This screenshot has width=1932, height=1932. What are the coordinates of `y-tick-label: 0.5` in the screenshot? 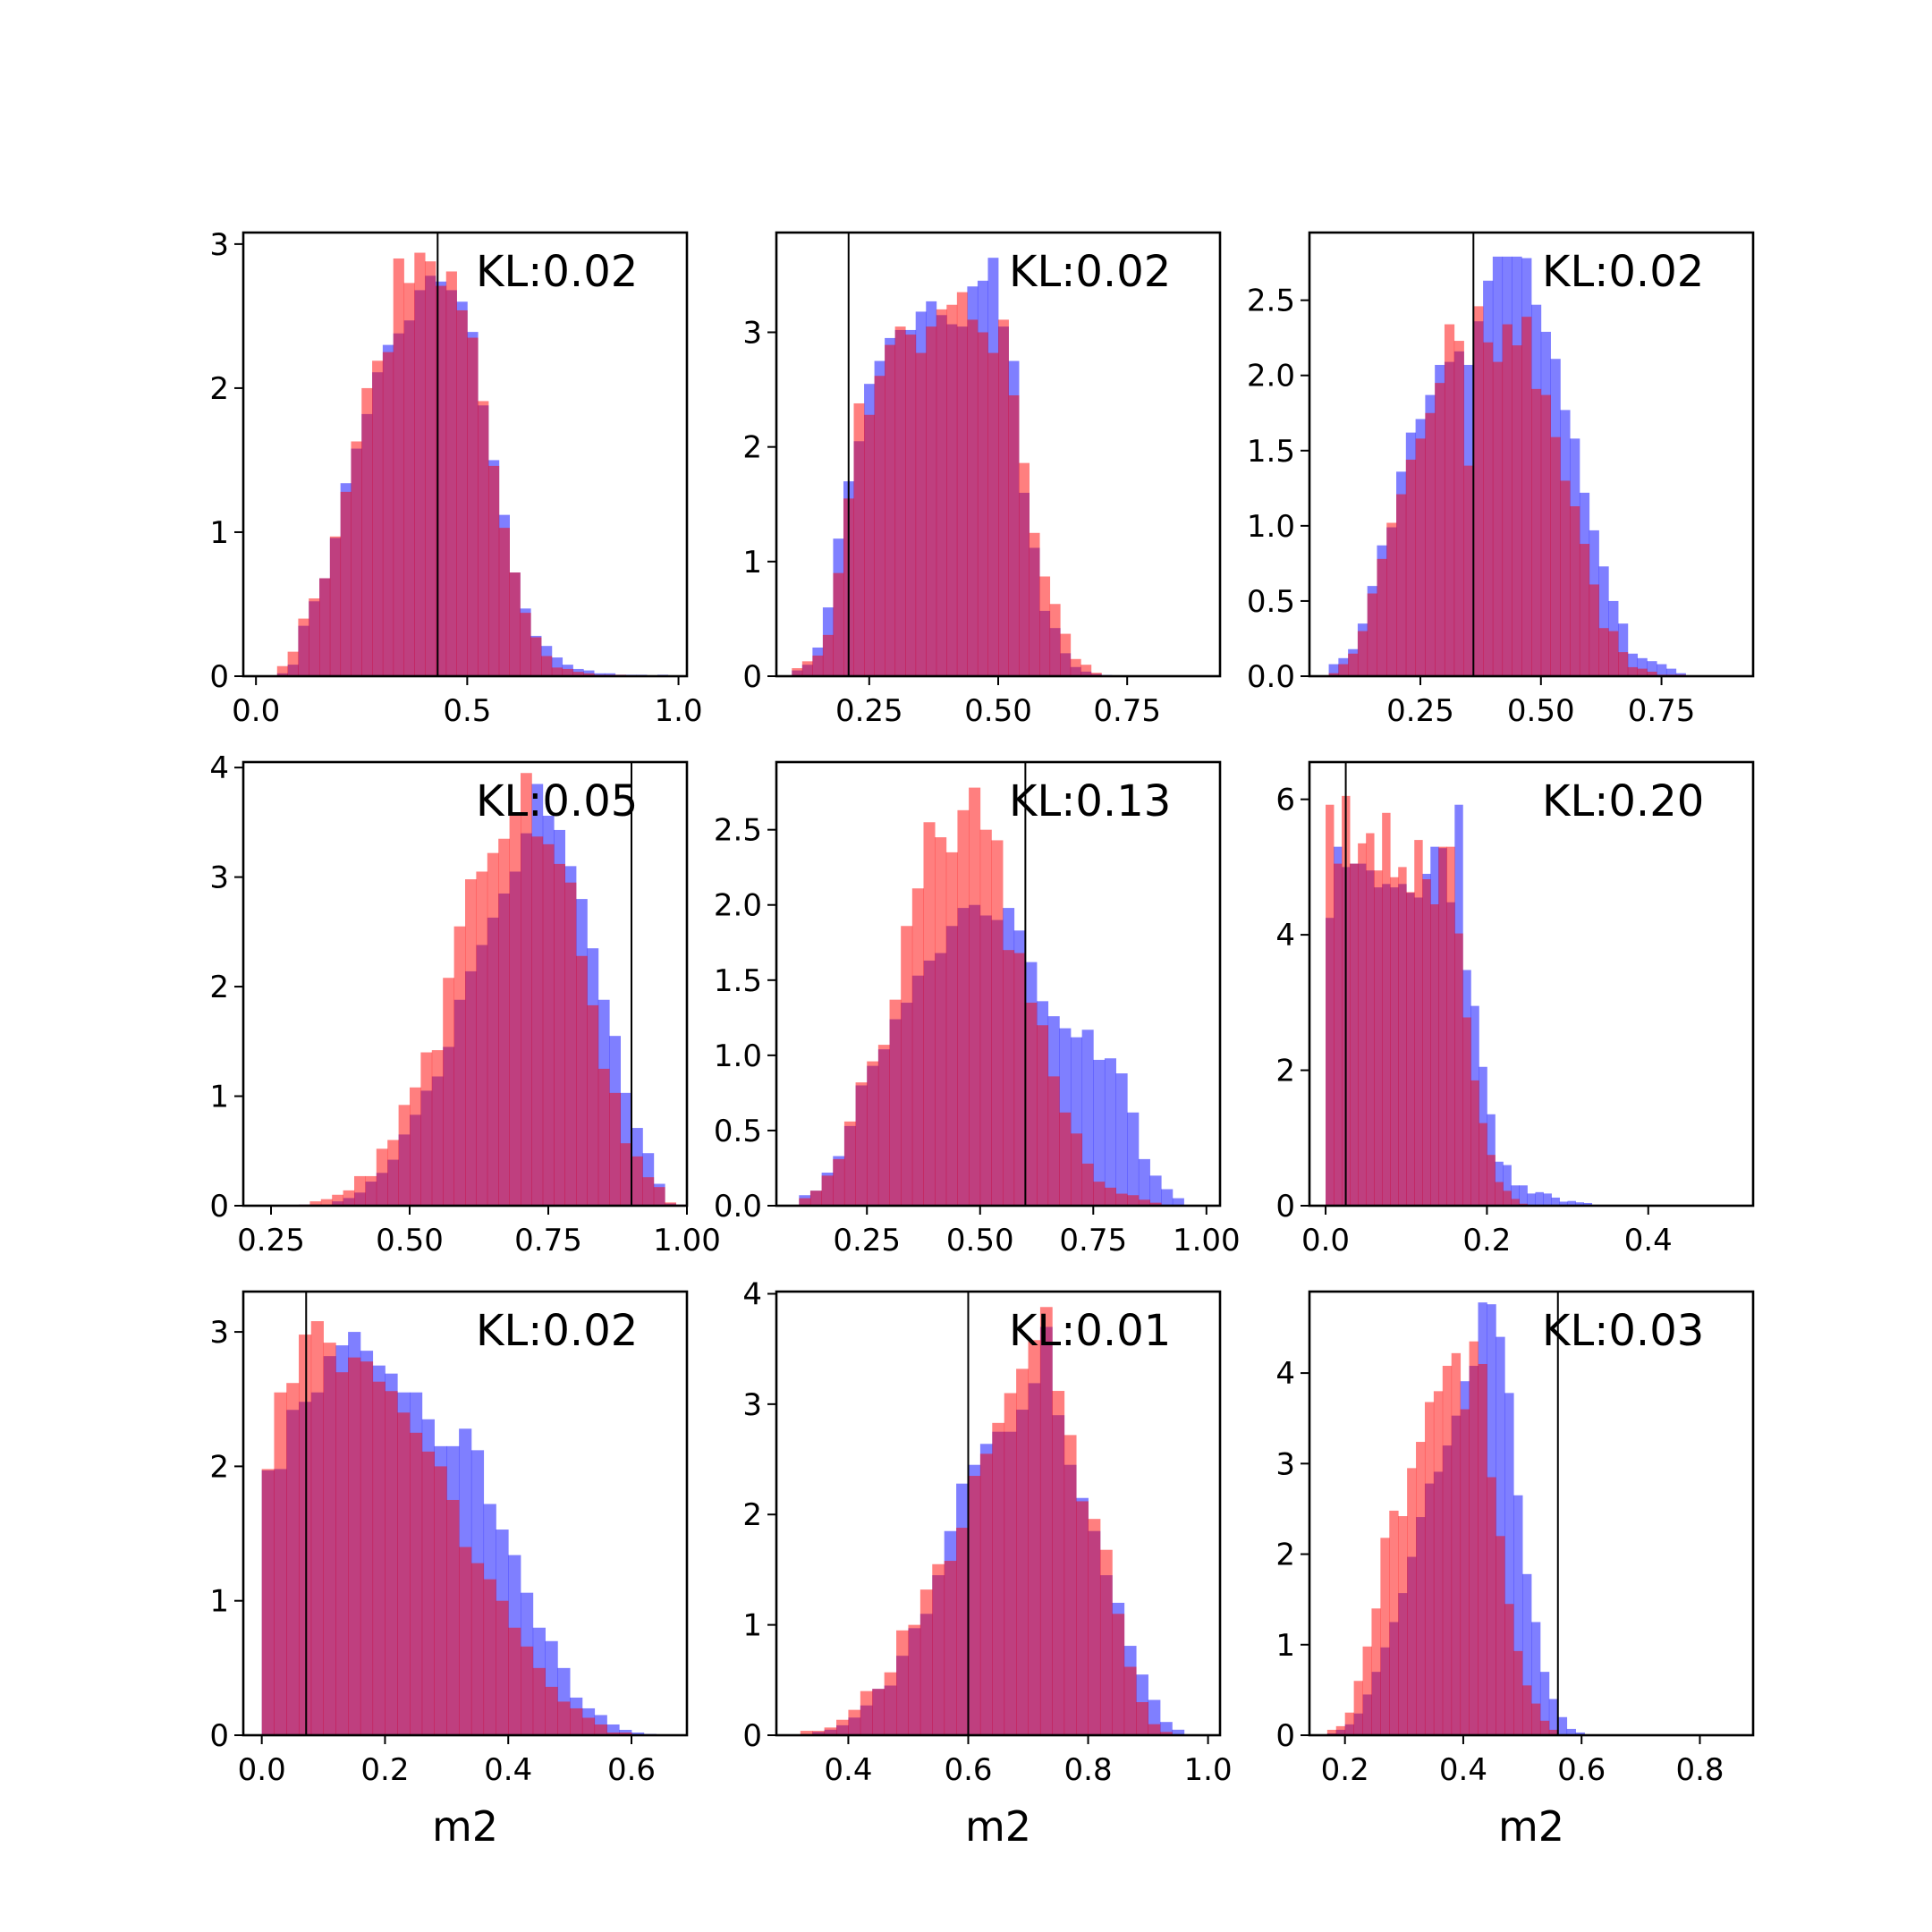 It's located at (1271, 602).